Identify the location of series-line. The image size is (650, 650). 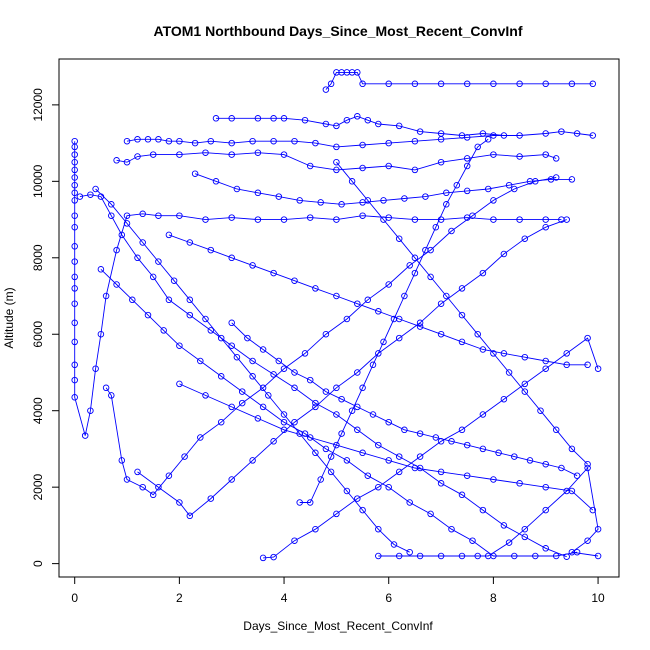
(404, 399).